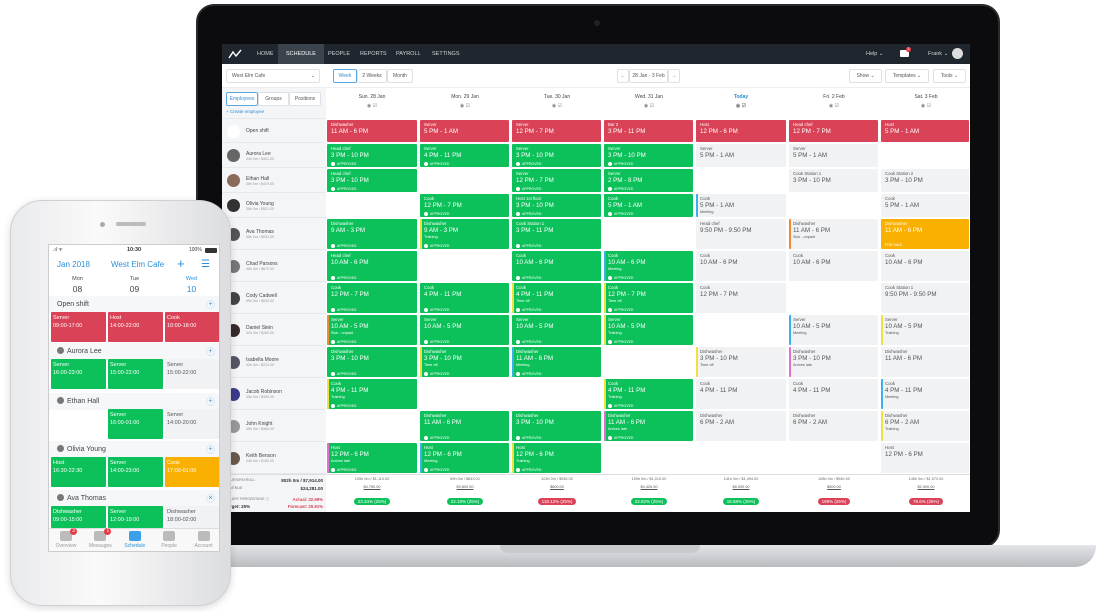  Describe the element at coordinates (556, 131) in the screenshot. I see `shift-card: Server 12 PM - 7 PM` at that location.